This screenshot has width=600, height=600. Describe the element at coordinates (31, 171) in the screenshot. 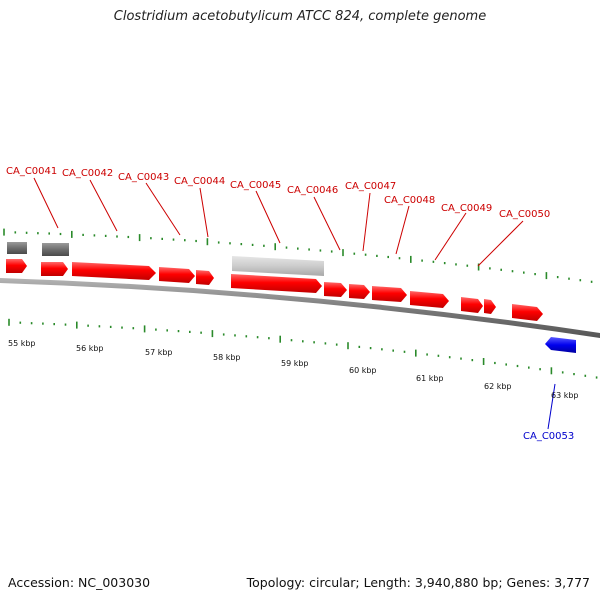

I see `gene-label: CA_C0041` at that location.